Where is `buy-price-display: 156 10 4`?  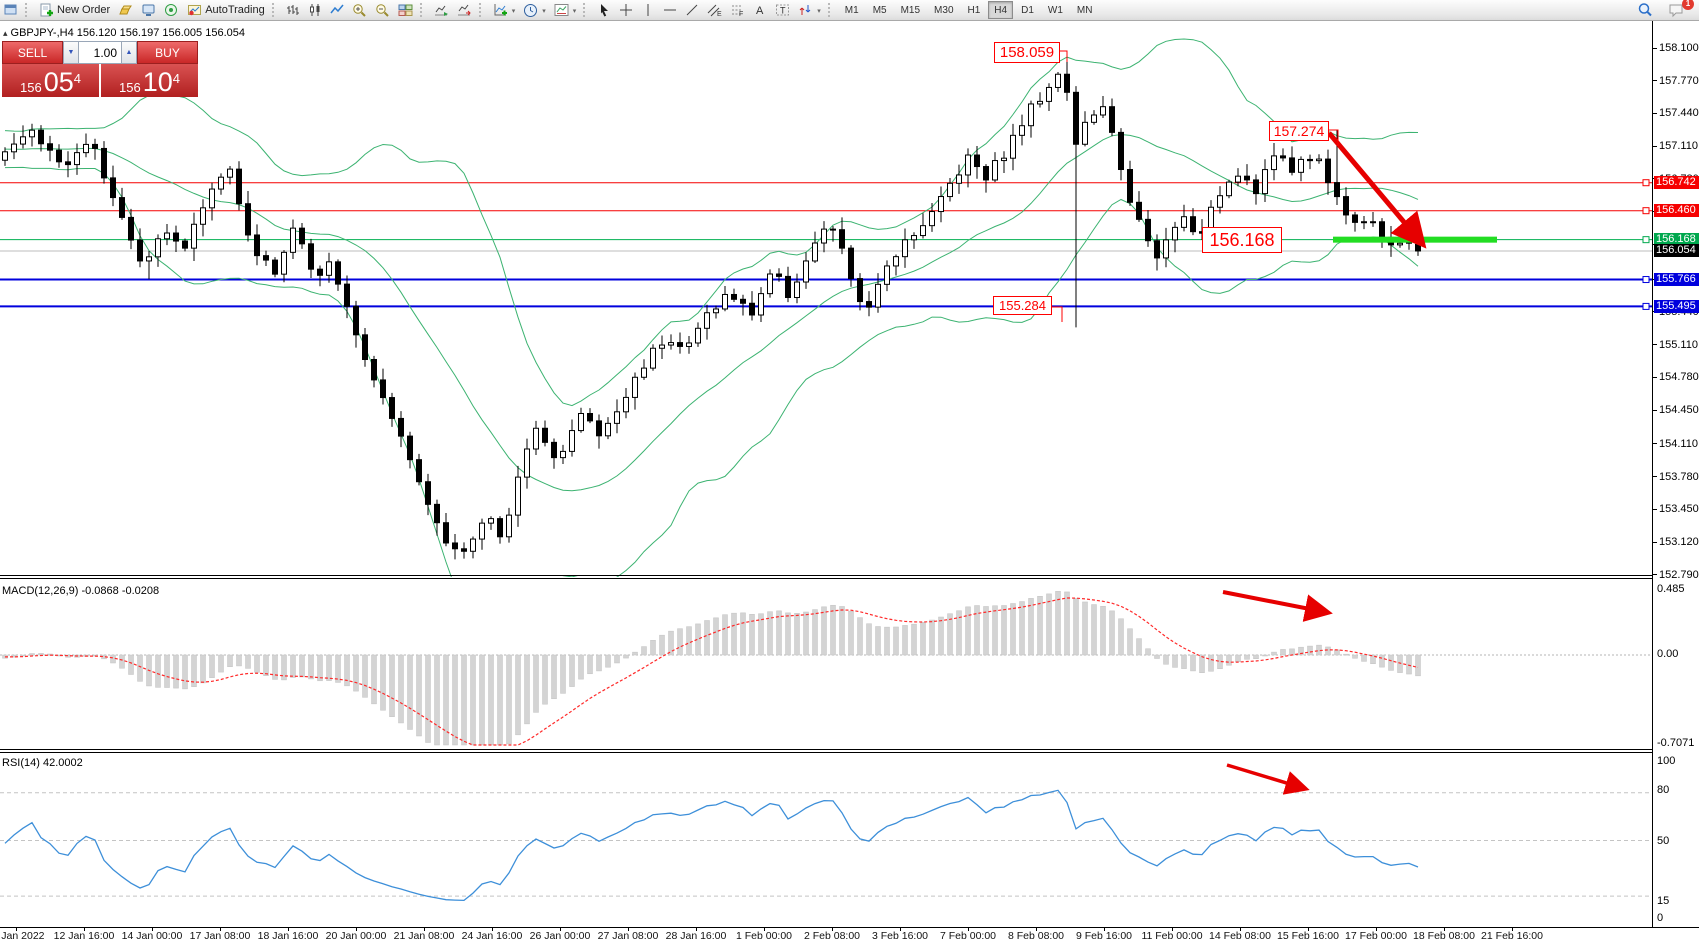
buy-price-display: 156 10 4 is located at coordinates (149, 80).